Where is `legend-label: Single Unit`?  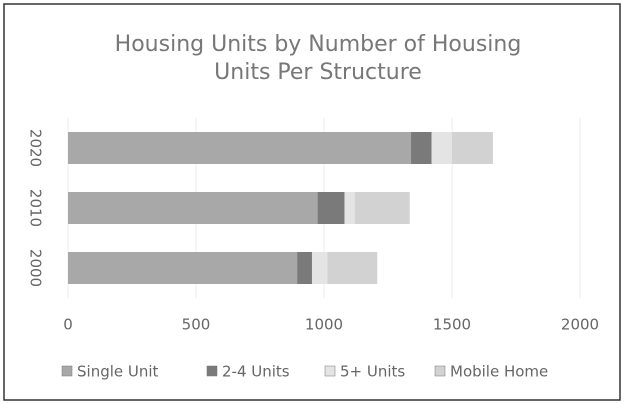
legend-label: Single Unit is located at coordinates (118, 372).